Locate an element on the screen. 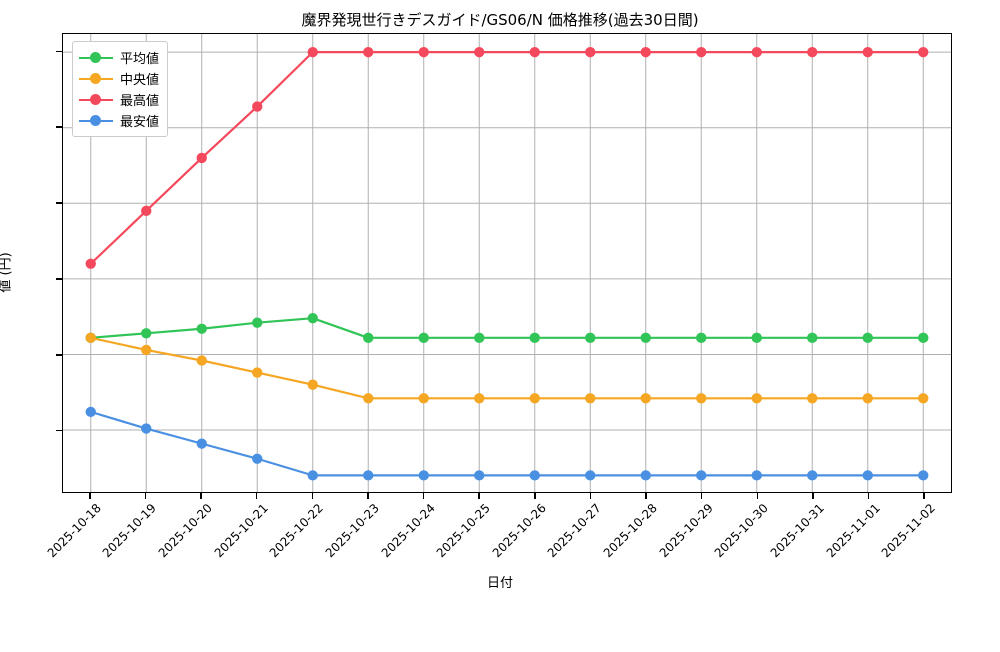 The width and height of the screenshot is (1000, 652). y-axis-label: 値 (円) is located at coordinates (7, 272).